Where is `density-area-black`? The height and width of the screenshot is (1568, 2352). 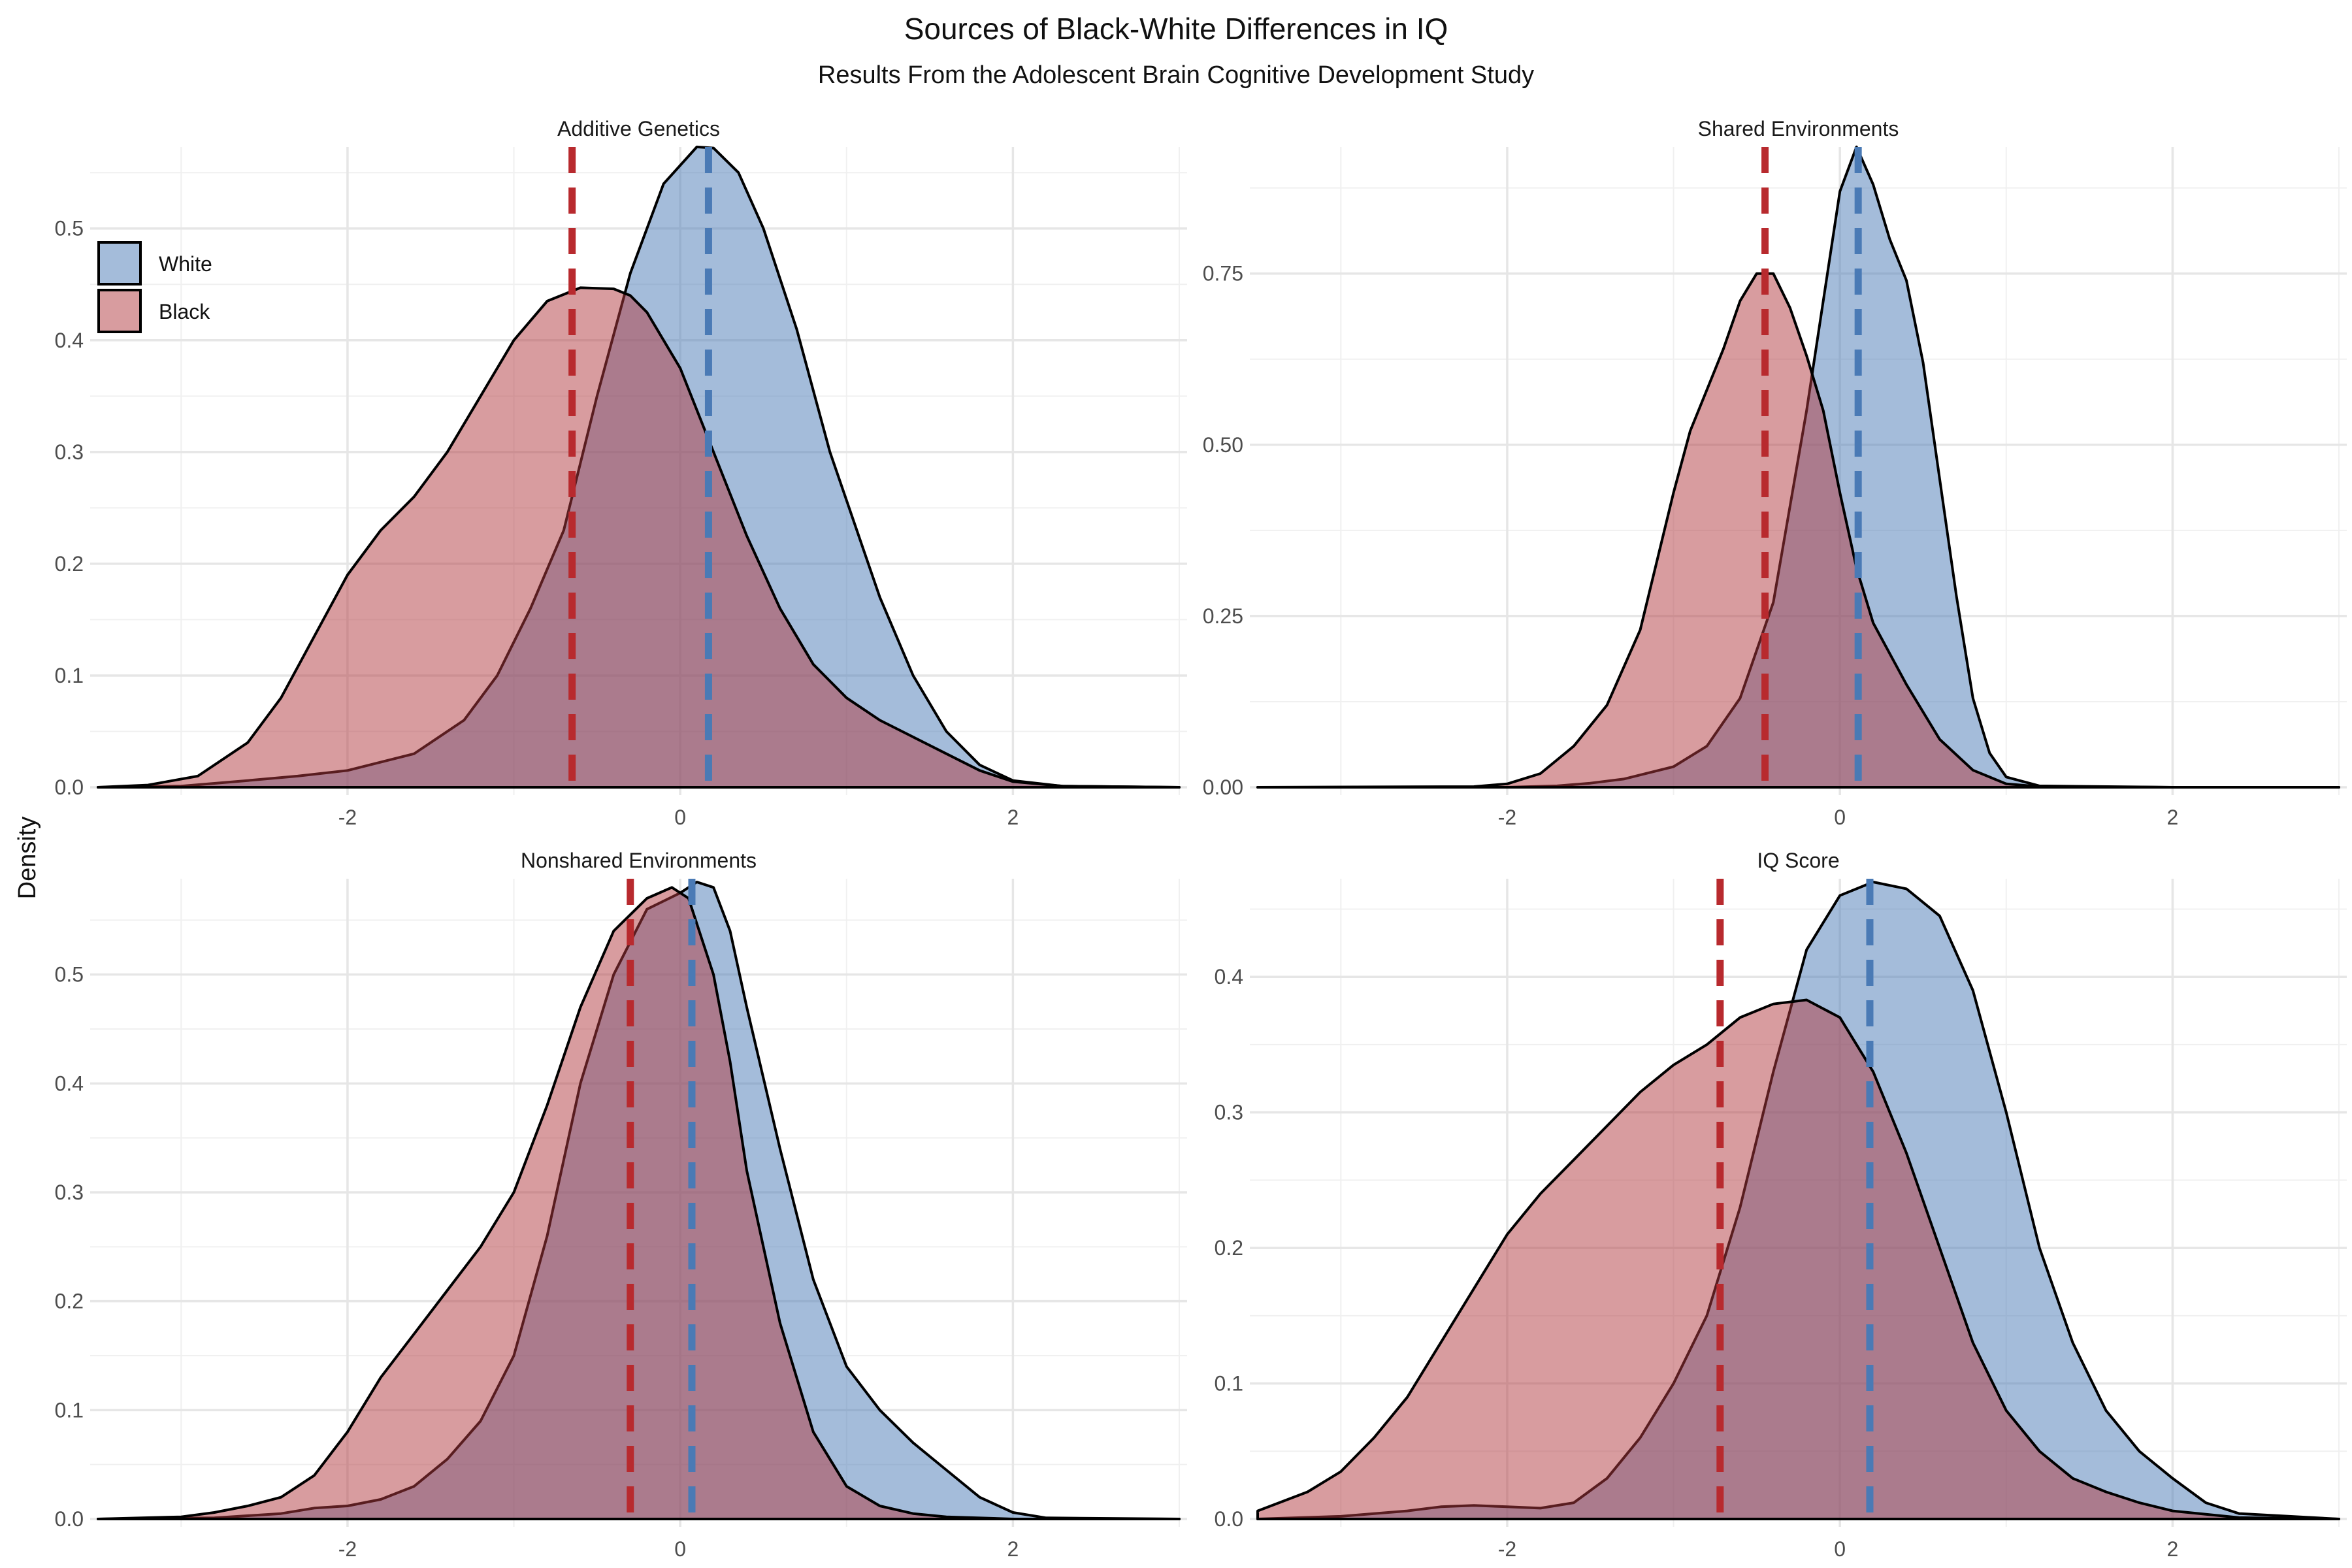
density-area-black is located at coordinates (639, 537).